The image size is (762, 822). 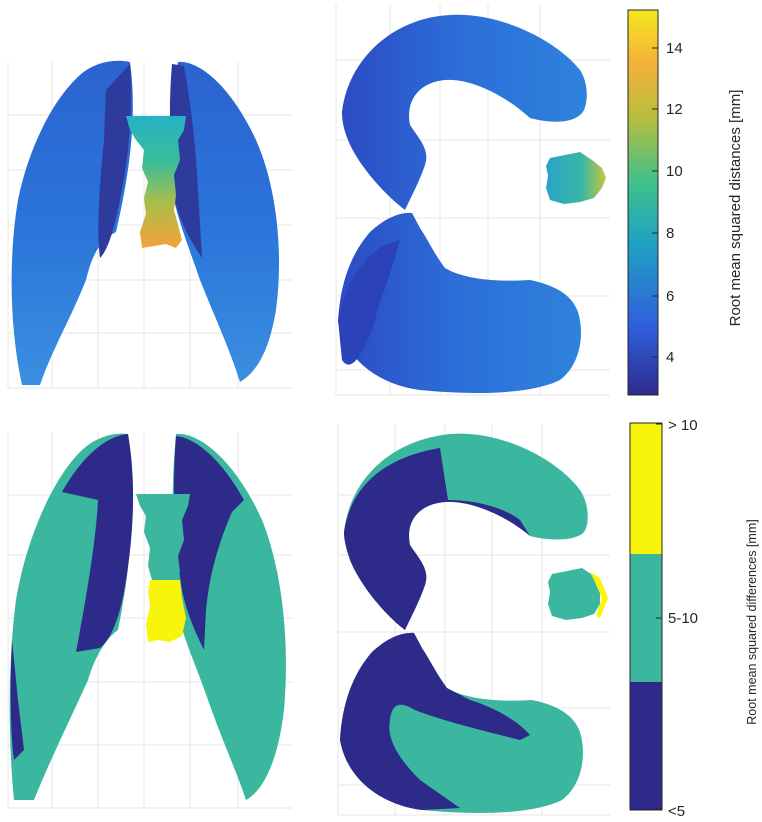 What do you see at coordinates (72, 223) in the screenshot?
I see `lung-right-tl` at bounding box center [72, 223].